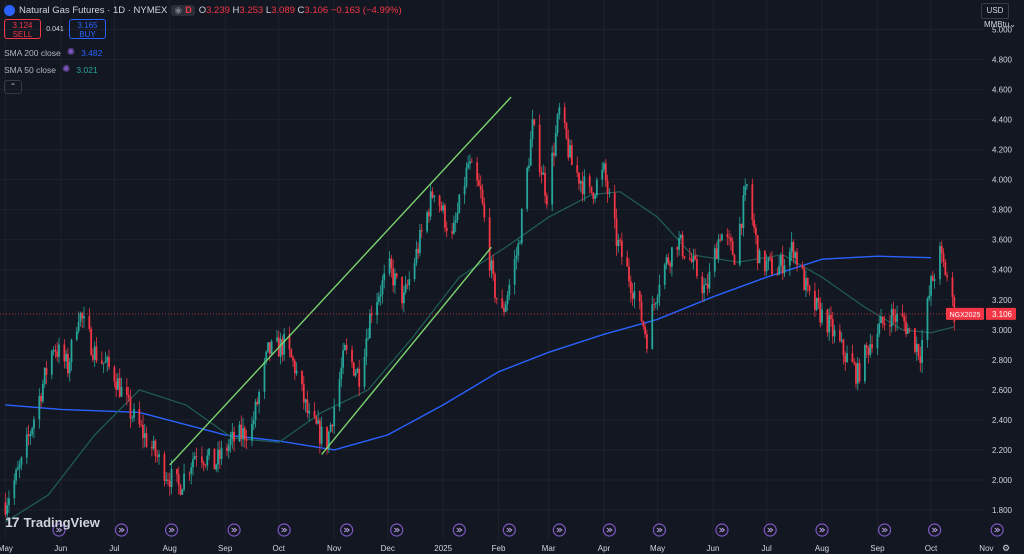 This screenshot has height=554, width=1024. Describe the element at coordinates (657, 548) in the screenshot. I see `time-tick-label: May` at that location.